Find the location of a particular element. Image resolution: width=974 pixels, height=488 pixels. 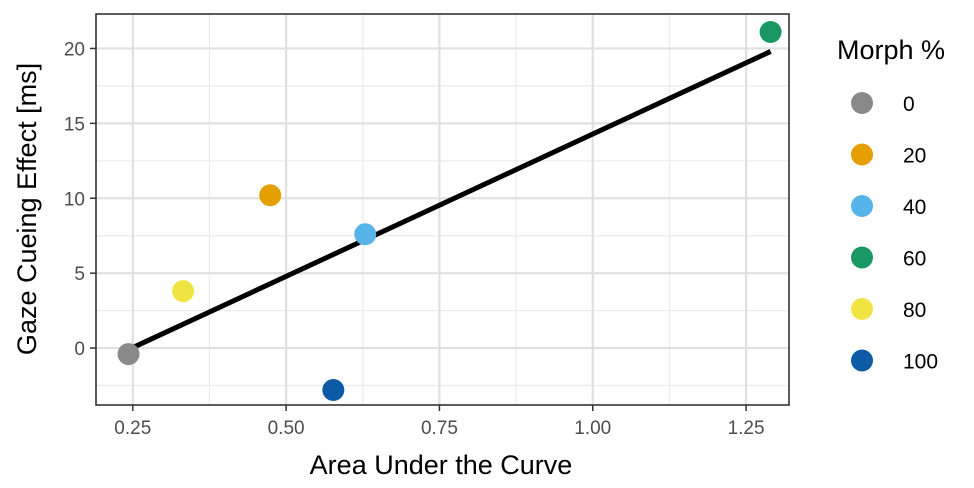

y-tick-label: 5 is located at coordinates (79, 274).